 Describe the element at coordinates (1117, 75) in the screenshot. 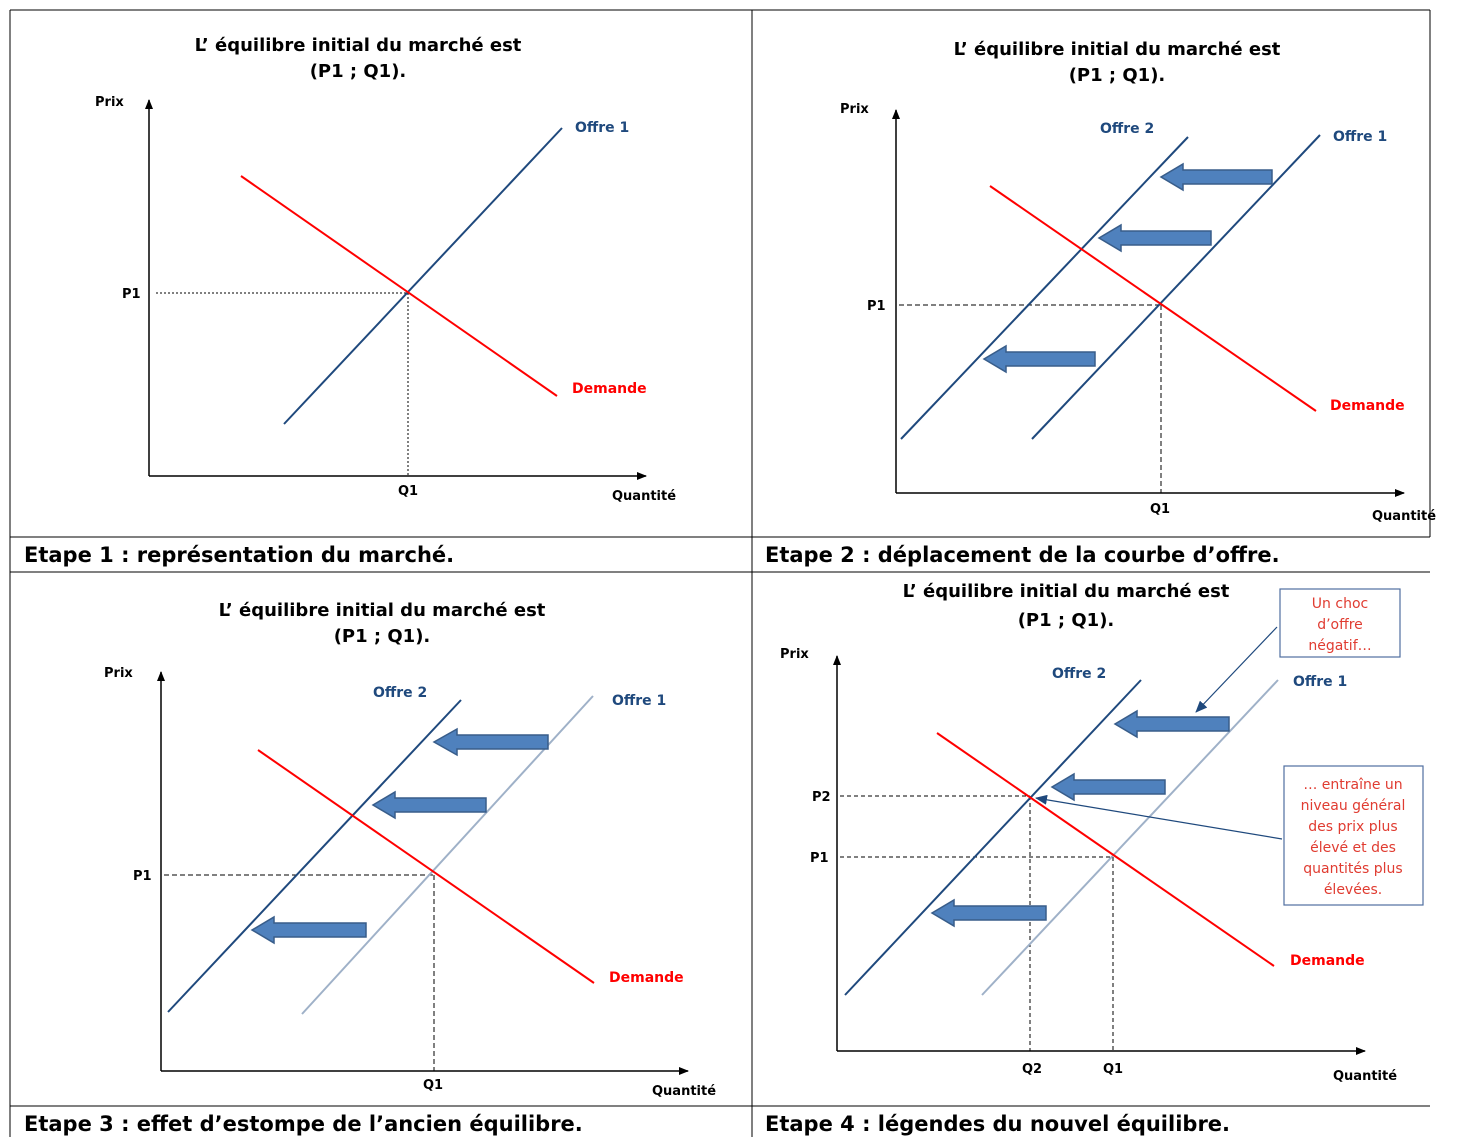

I see `panel-2-title-line2: (P1 ; Q1).` at that location.